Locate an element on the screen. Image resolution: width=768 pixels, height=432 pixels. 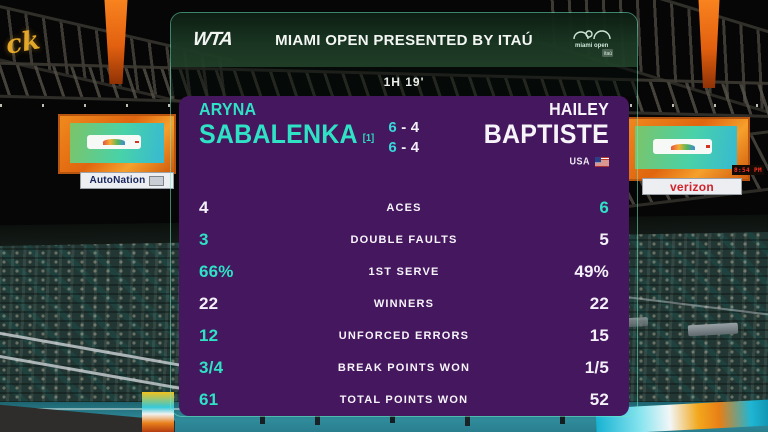
player-left-first: ARYNA is located at coordinates (228, 110).